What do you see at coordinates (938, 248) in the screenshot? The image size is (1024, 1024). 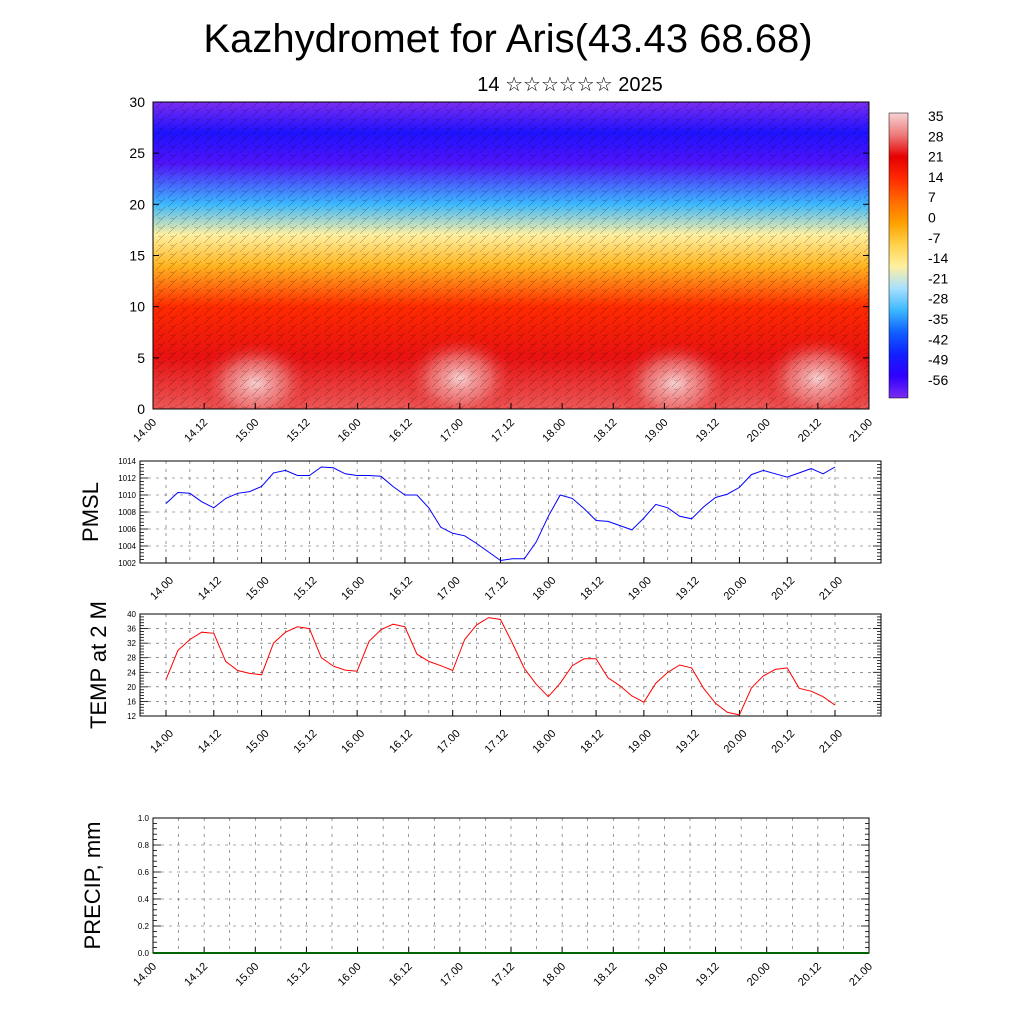 I see `colorbar-labels: 35 28 21 14 7 0 -7 -14 -21 -28 -35 -42 -49 -56` at bounding box center [938, 248].